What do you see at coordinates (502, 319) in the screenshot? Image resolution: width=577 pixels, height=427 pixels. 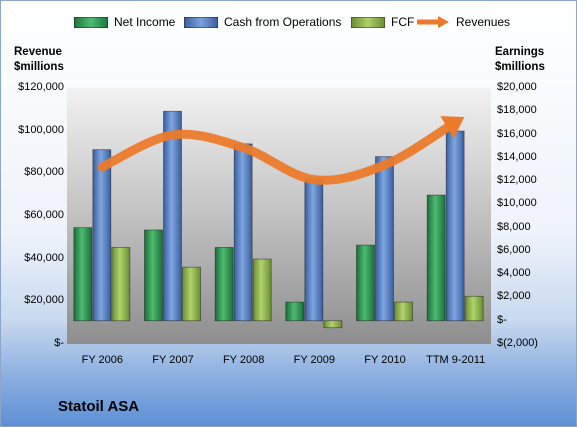 I see `right-axis-tick-label: $-` at bounding box center [502, 319].